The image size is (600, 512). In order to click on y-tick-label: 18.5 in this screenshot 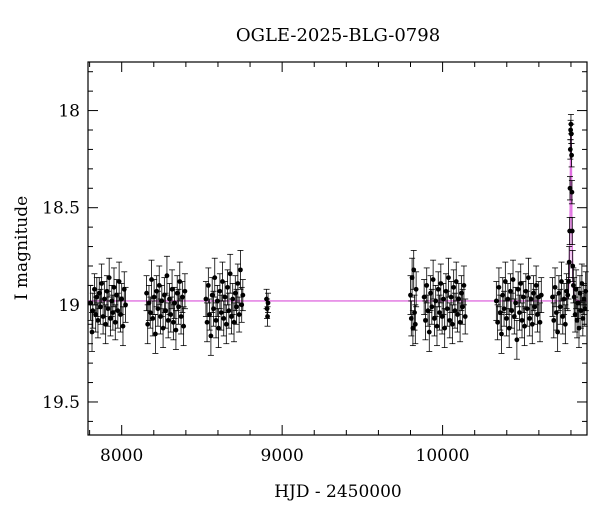, I will do `click(61, 209)`.